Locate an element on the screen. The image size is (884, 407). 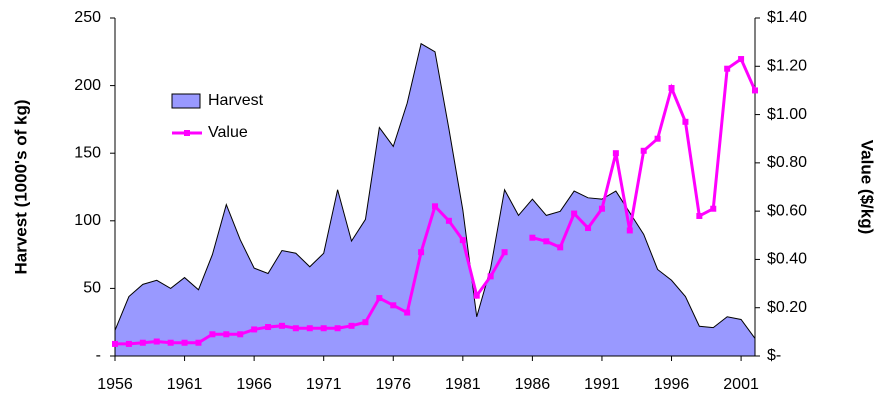
y2-axis-label: Value ($/kg) is located at coordinates (867, 187).